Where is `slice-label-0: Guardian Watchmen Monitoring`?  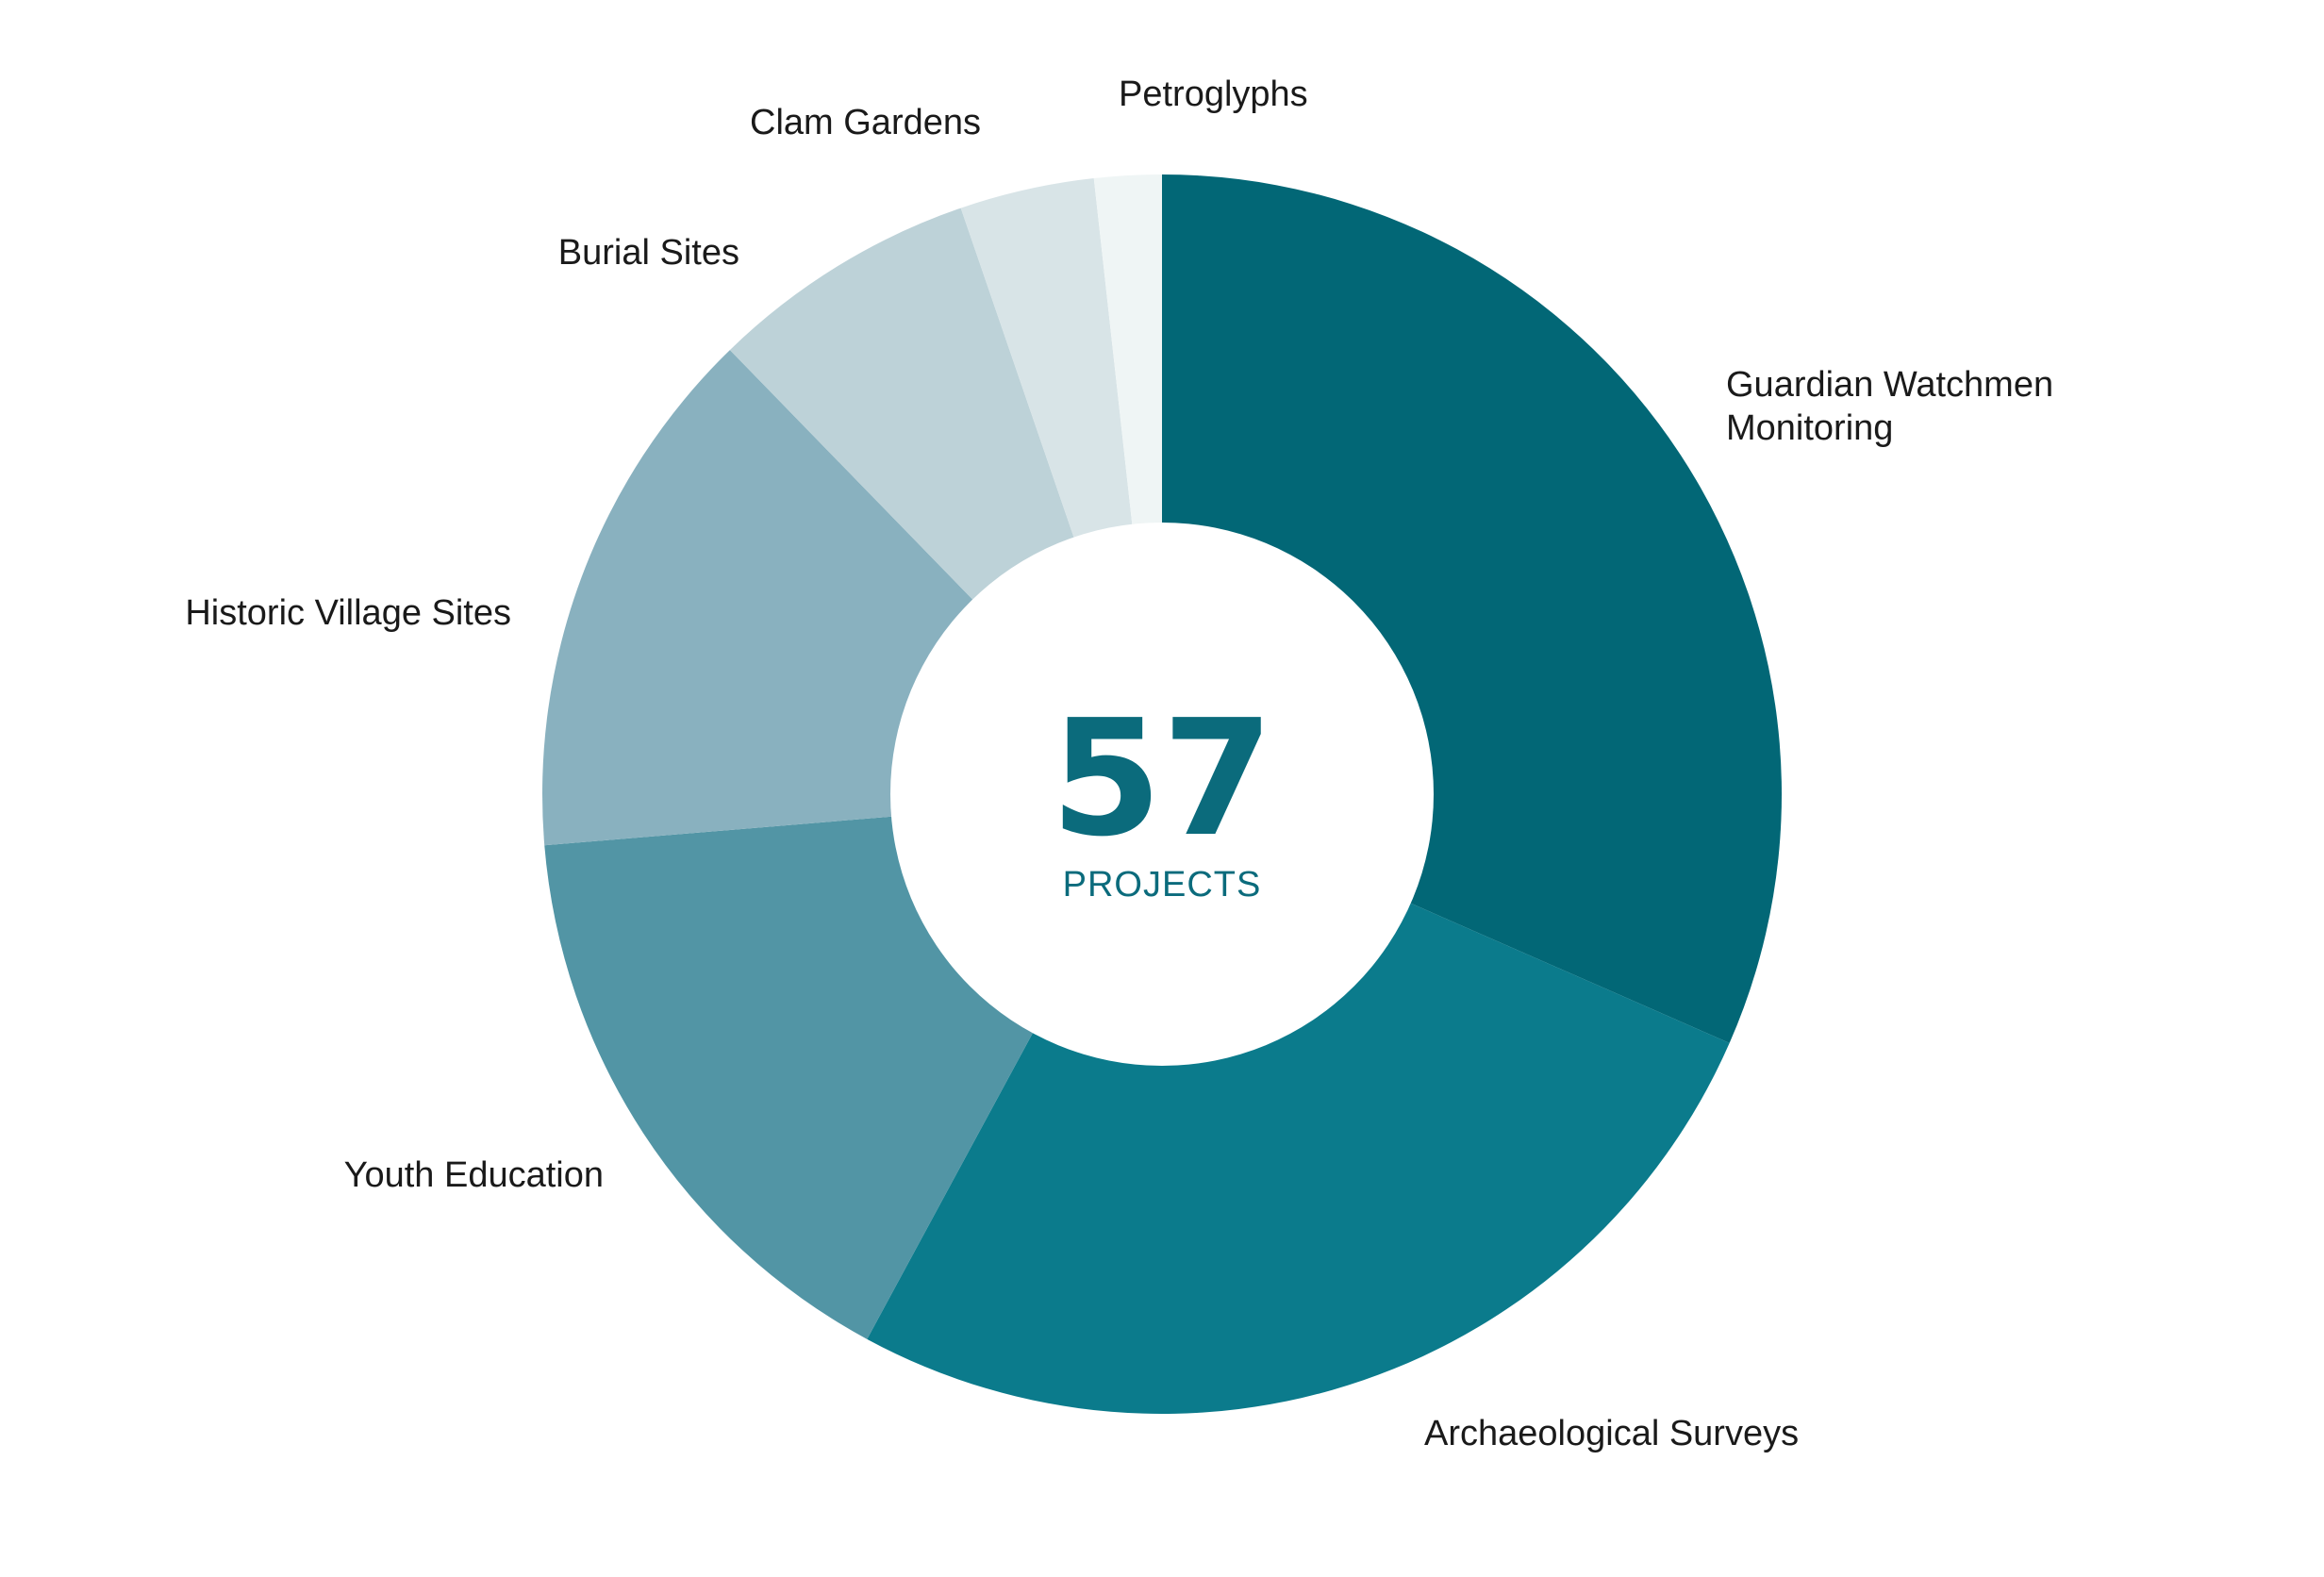
slice-label-0: Guardian Watchmen Monitoring is located at coordinates (1890, 407).